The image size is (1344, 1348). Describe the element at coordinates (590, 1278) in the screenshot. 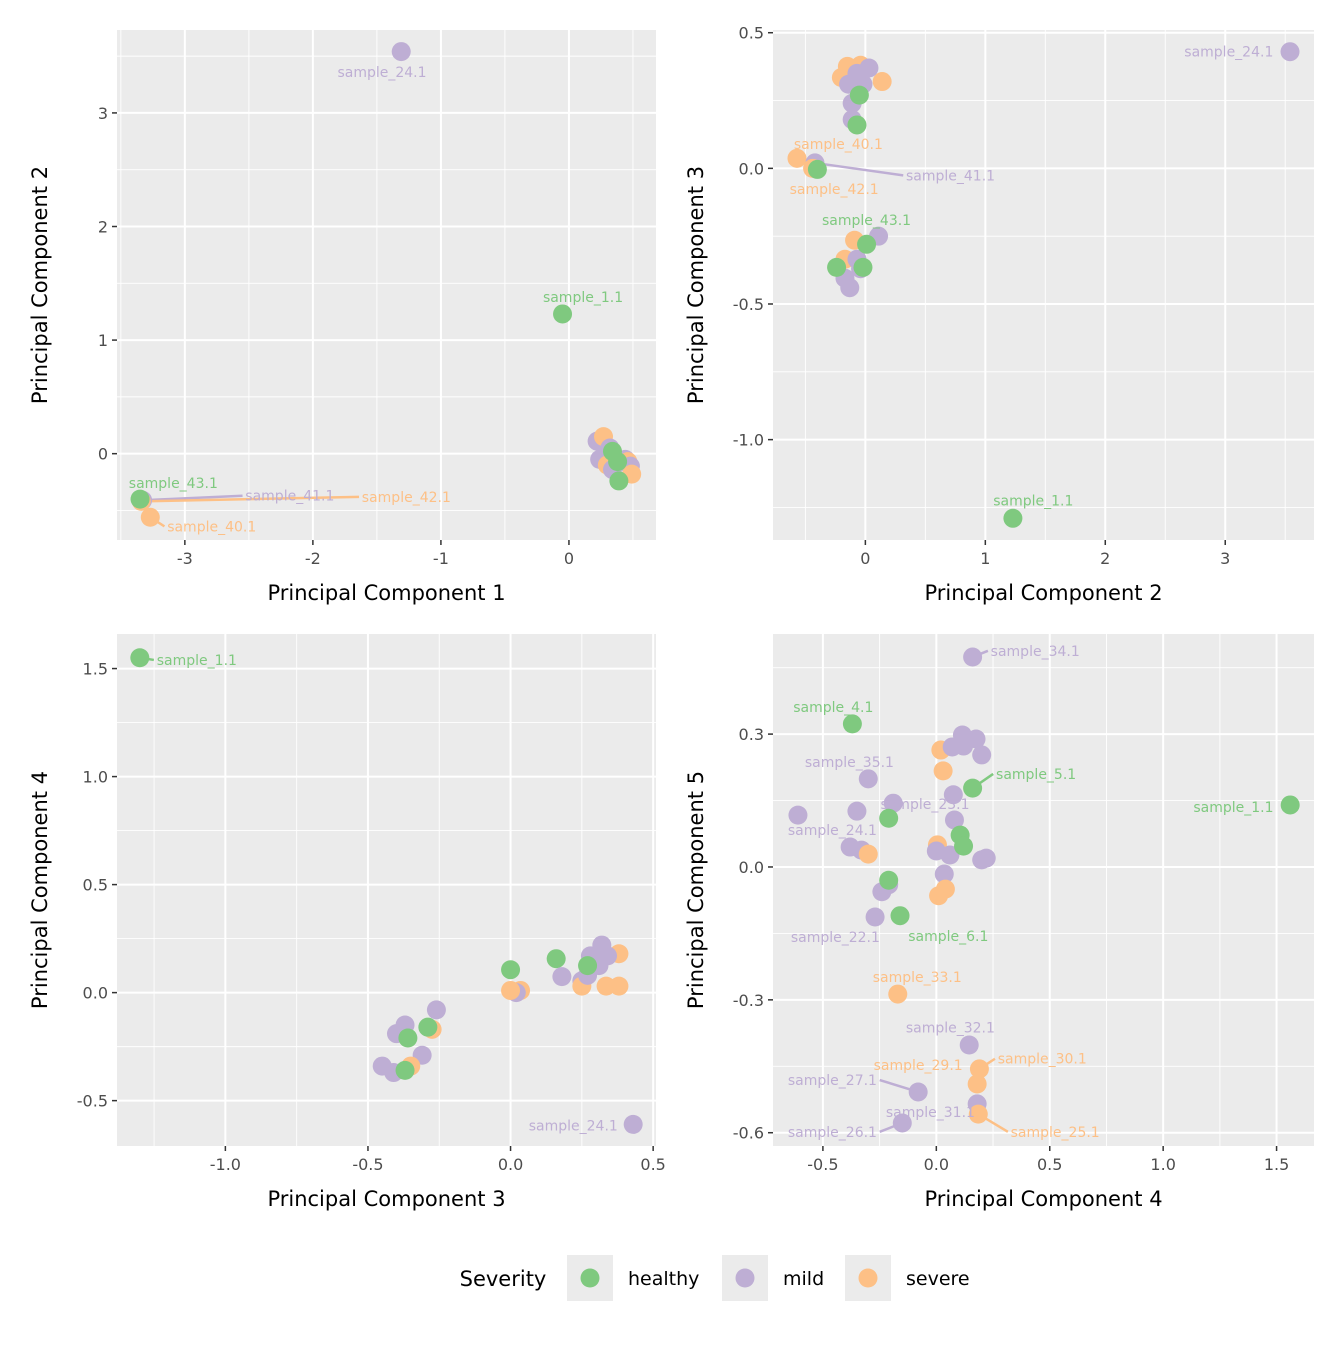

I see `legend-key-healthy` at that location.